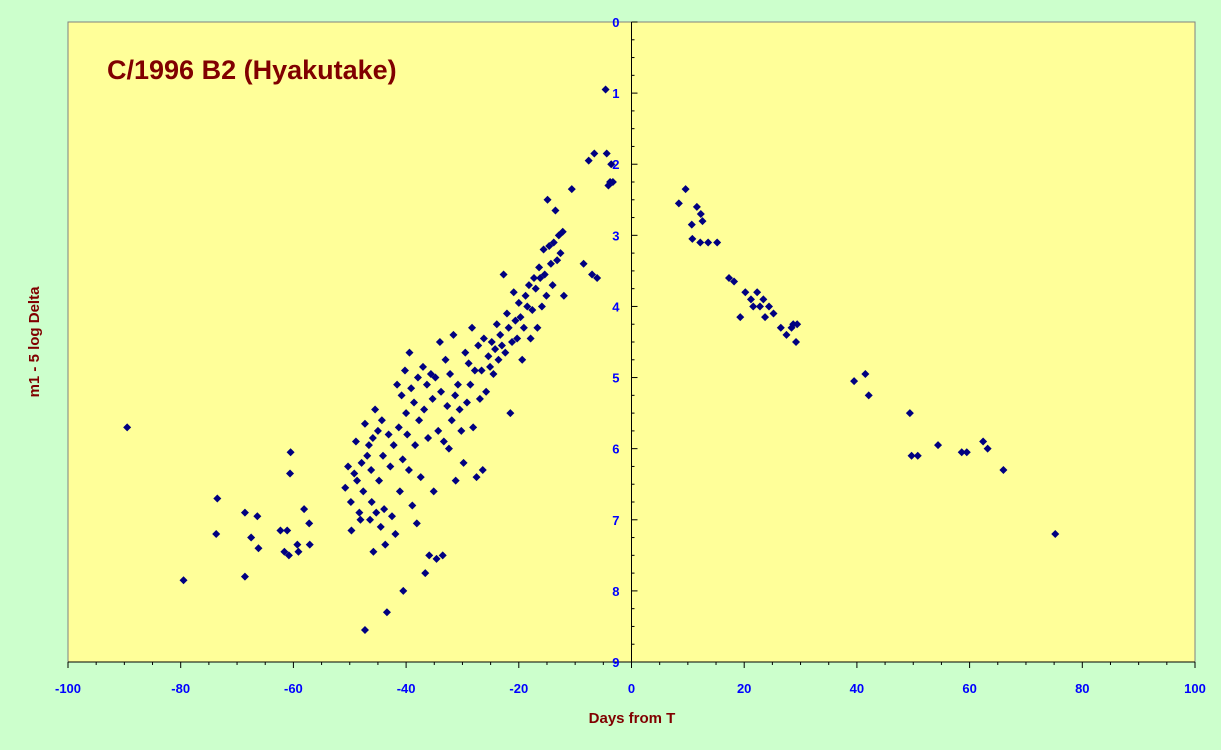 This screenshot has height=750, width=1221. What do you see at coordinates (615, 235) in the screenshot?
I see `y-tick-label: 3` at bounding box center [615, 235].